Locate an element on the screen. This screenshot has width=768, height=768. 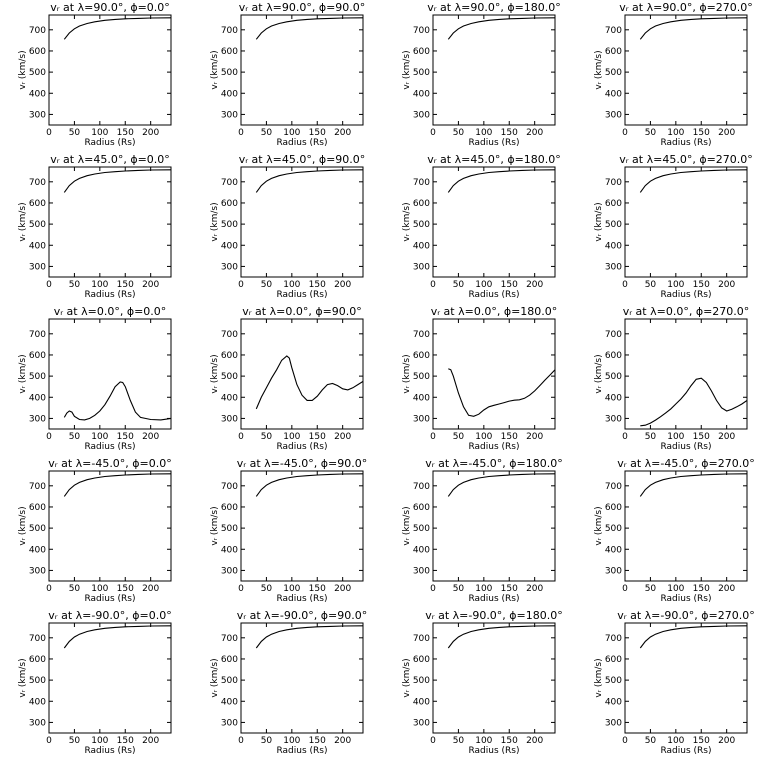
panel-title: vᵣ at λ=-45.0°, ϕ=90.0° is located at coordinates (302, 463).